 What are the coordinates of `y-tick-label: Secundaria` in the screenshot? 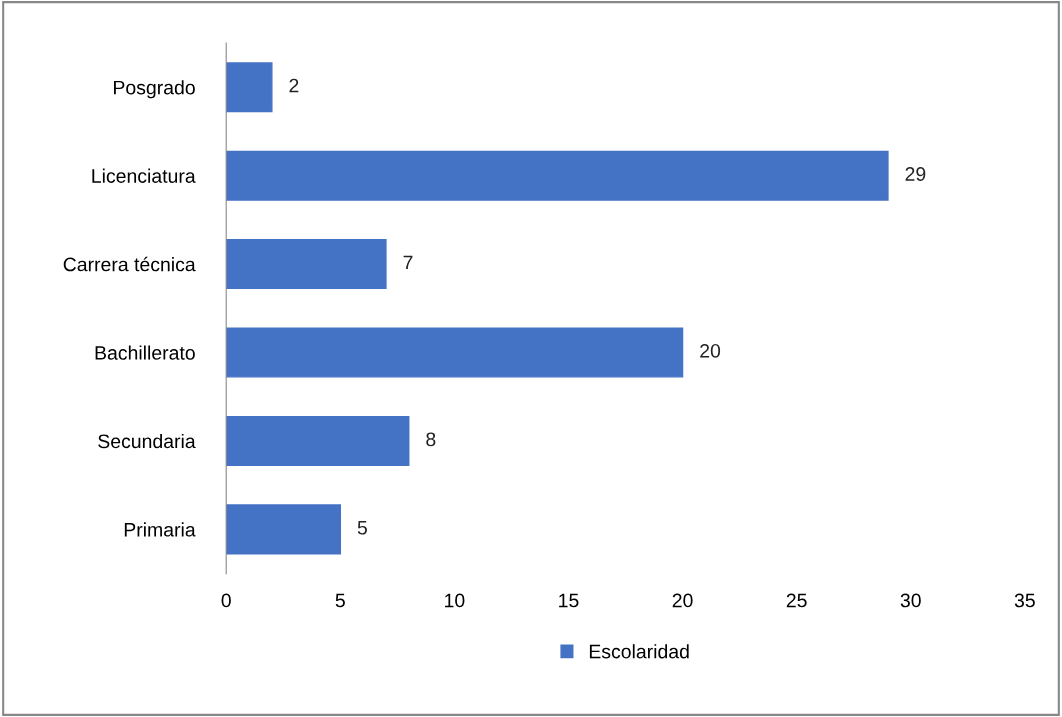 It's located at (147, 441).